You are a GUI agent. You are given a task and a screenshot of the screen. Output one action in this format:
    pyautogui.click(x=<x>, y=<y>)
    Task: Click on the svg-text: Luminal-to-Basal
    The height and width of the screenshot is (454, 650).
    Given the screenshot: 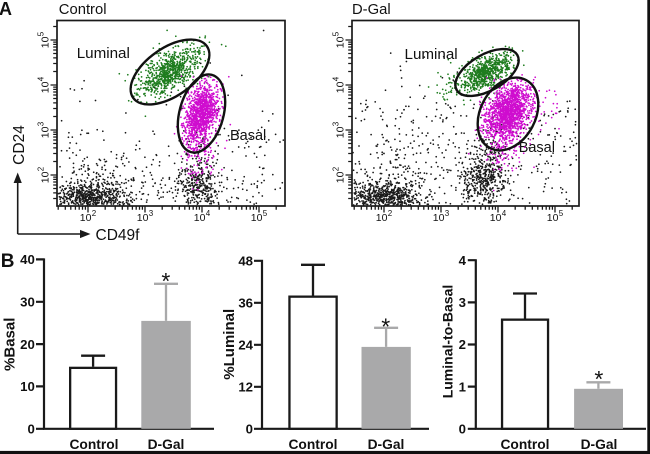 What is the action you would take?
    pyautogui.click(x=448, y=342)
    